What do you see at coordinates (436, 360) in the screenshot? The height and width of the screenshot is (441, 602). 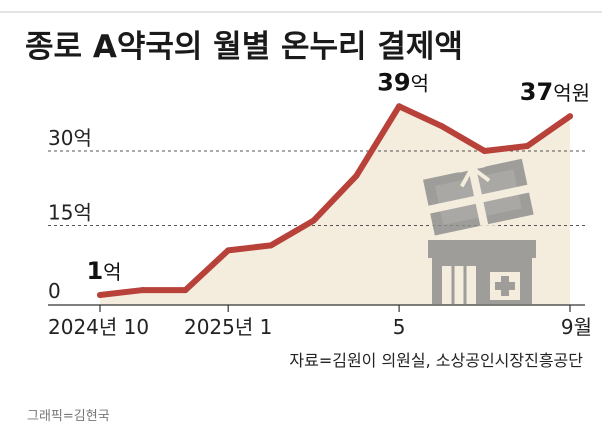 I see `source-note: 자료=김원이 의원실, 소상공인시장진흥공단` at bounding box center [436, 360].